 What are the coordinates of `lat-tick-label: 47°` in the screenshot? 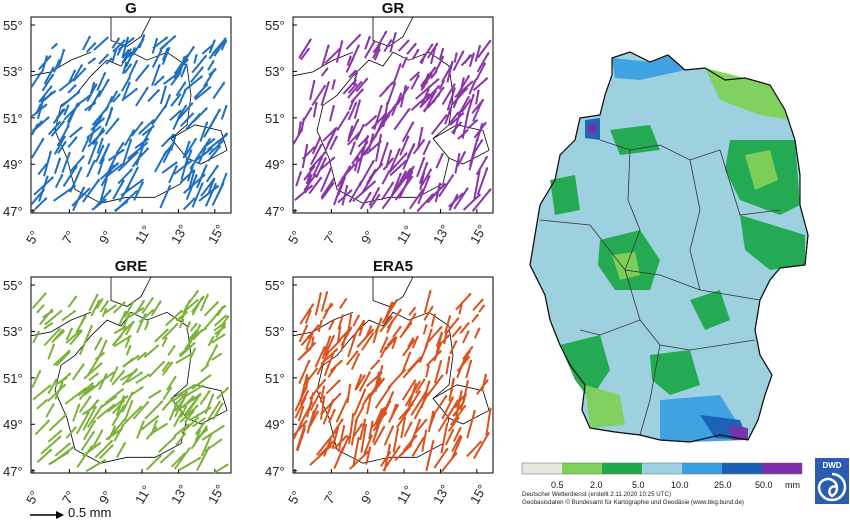 It's located at (275, 211).